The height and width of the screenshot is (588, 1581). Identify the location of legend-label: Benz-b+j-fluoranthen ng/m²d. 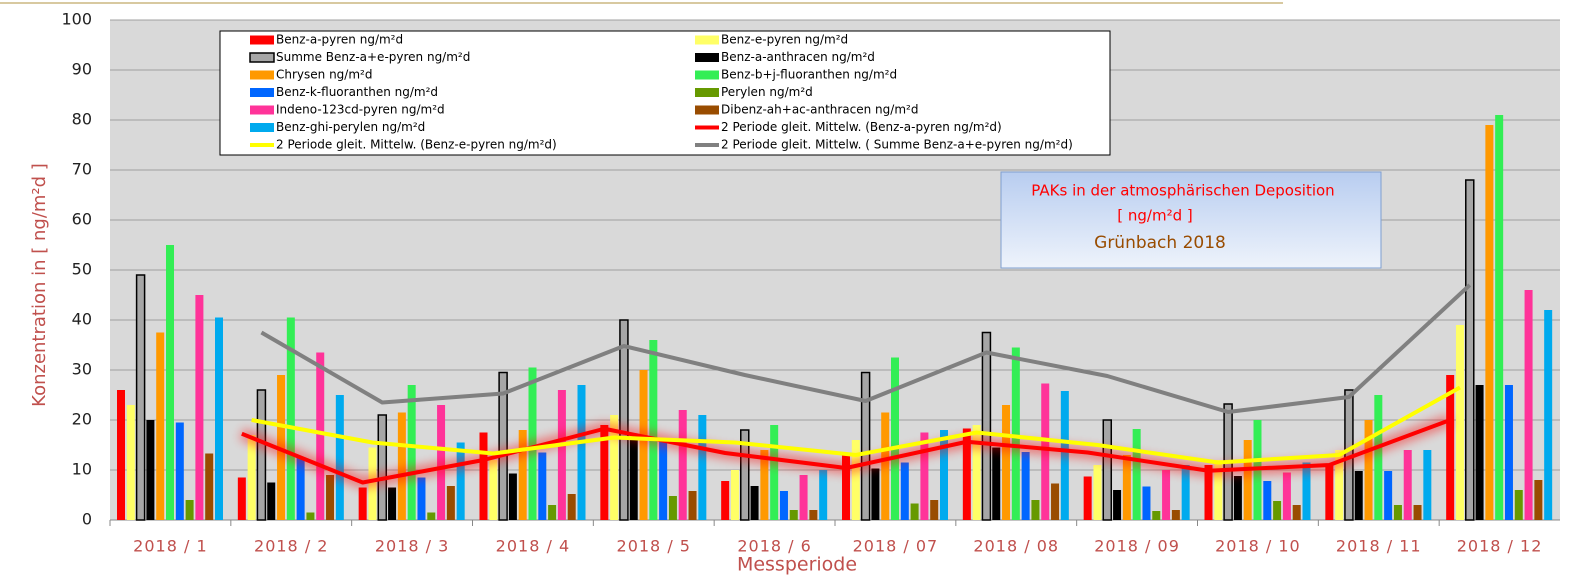
(809, 75).